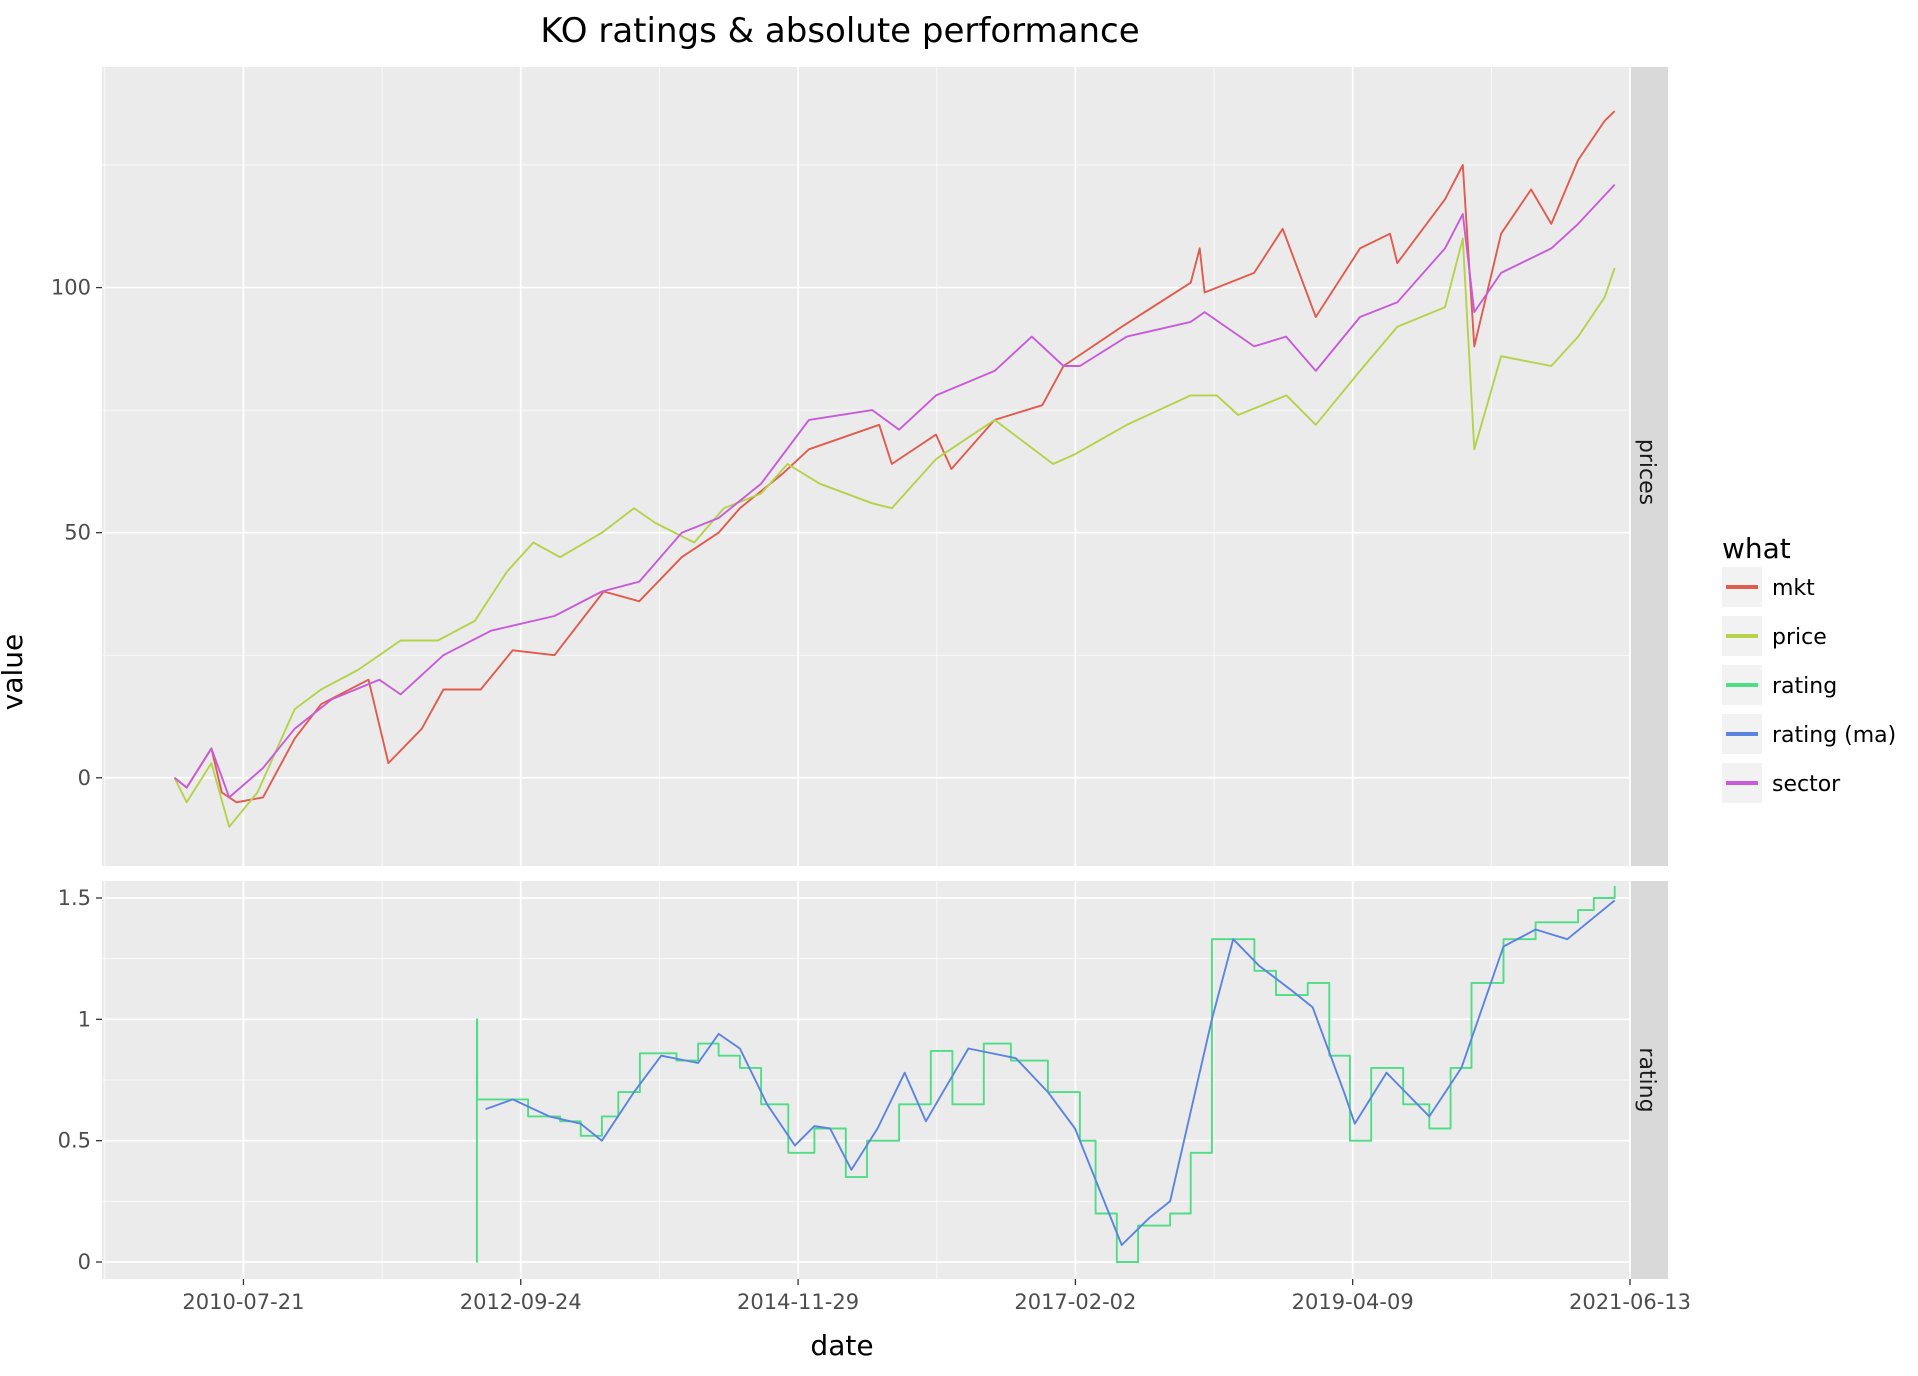  I want to click on legend-title: what, so click(1756, 548).